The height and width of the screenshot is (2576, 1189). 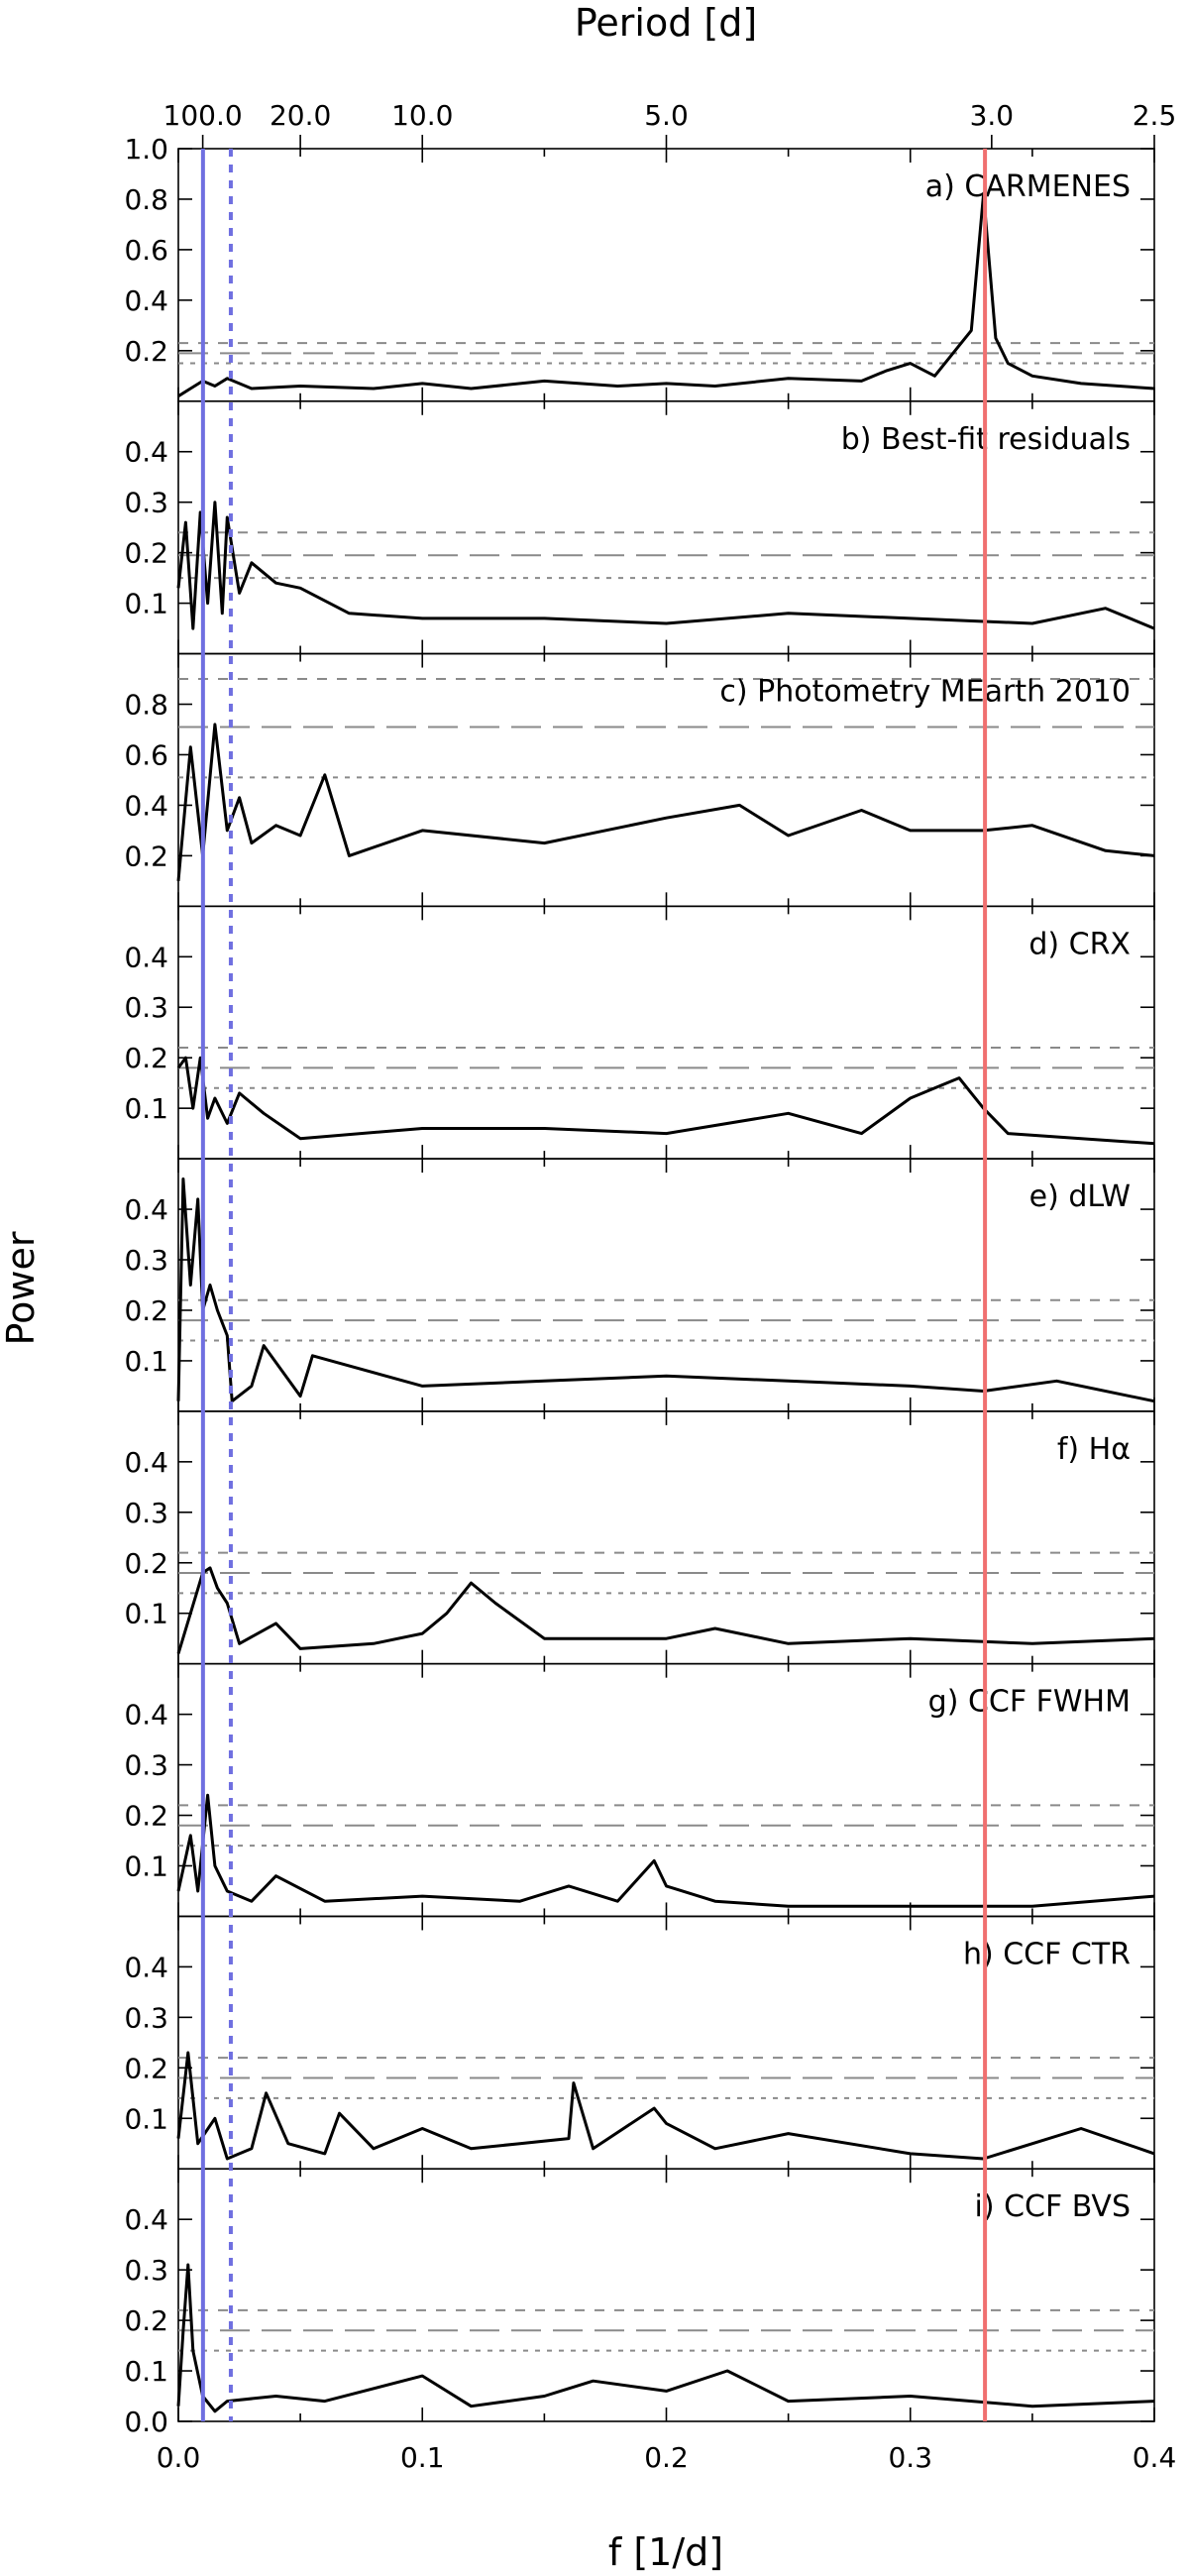 What do you see at coordinates (1079, 944) in the screenshot?
I see `panel-label: d) CRX` at bounding box center [1079, 944].